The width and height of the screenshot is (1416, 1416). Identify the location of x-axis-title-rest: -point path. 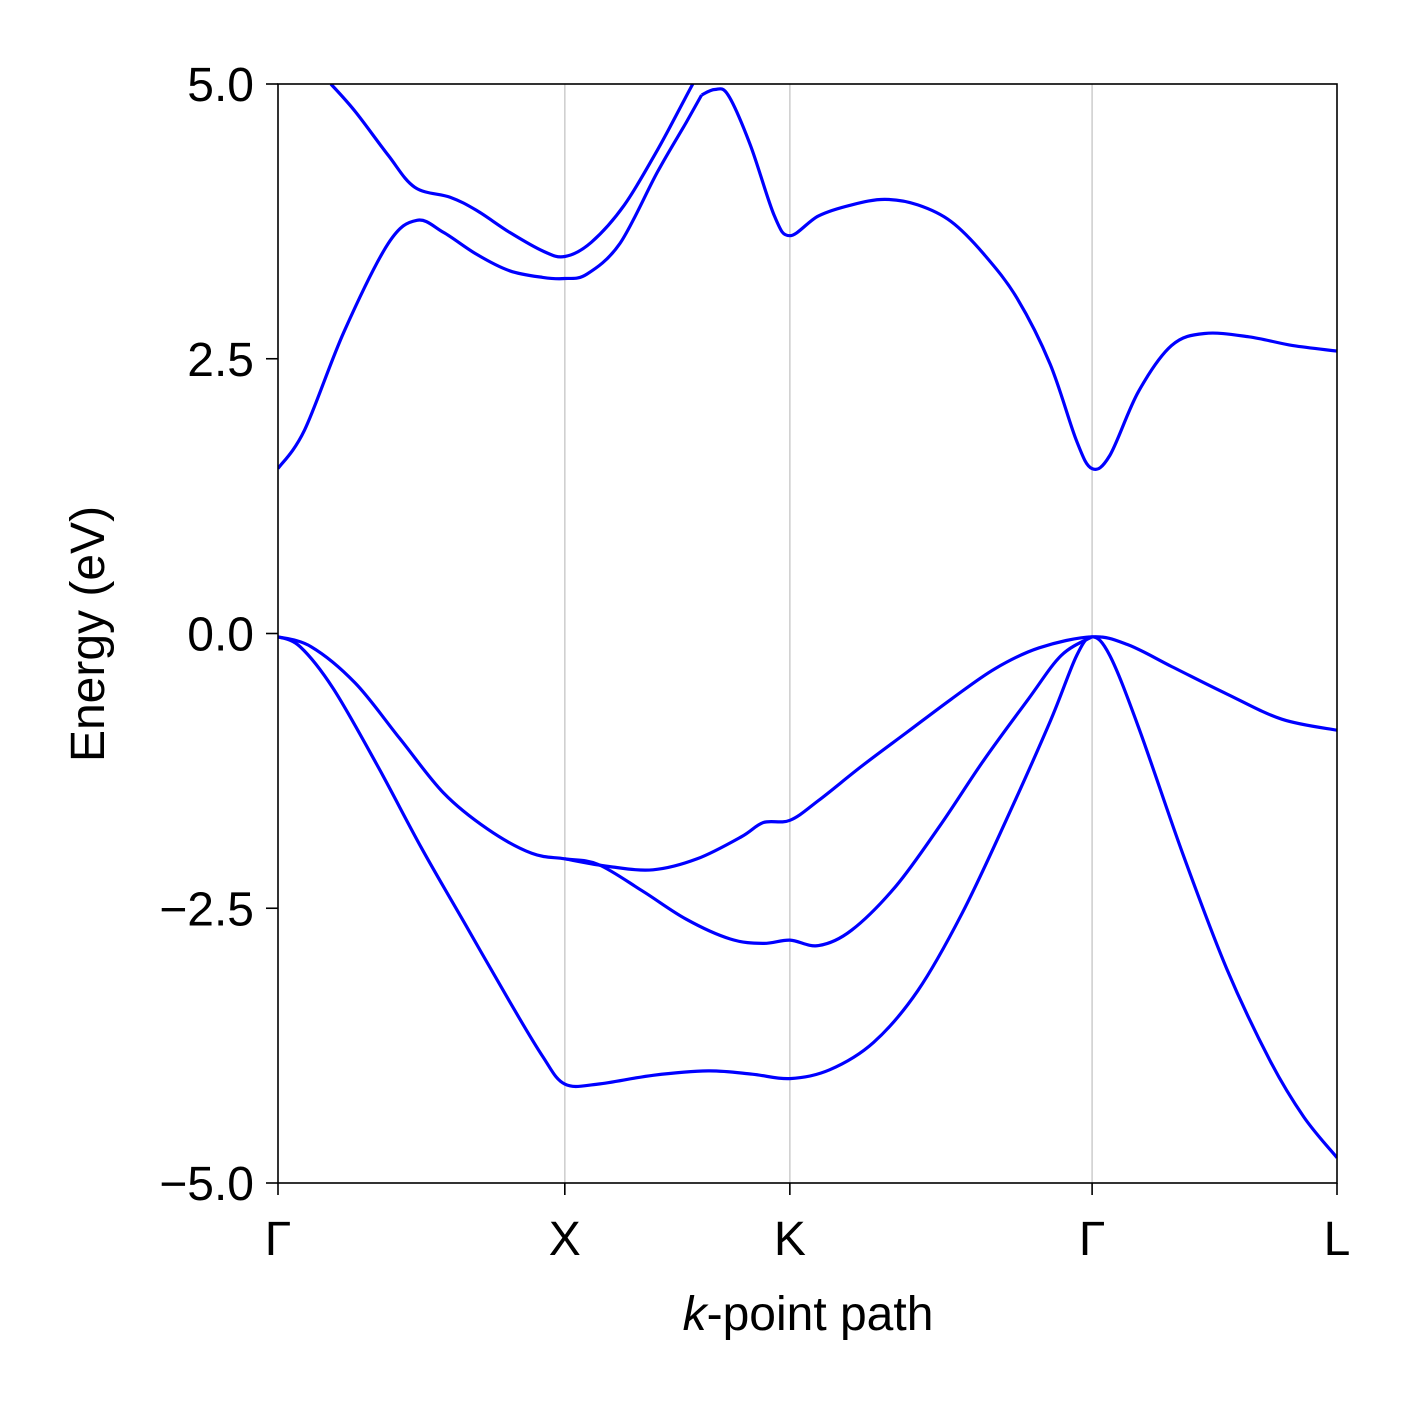
(820, 1314).